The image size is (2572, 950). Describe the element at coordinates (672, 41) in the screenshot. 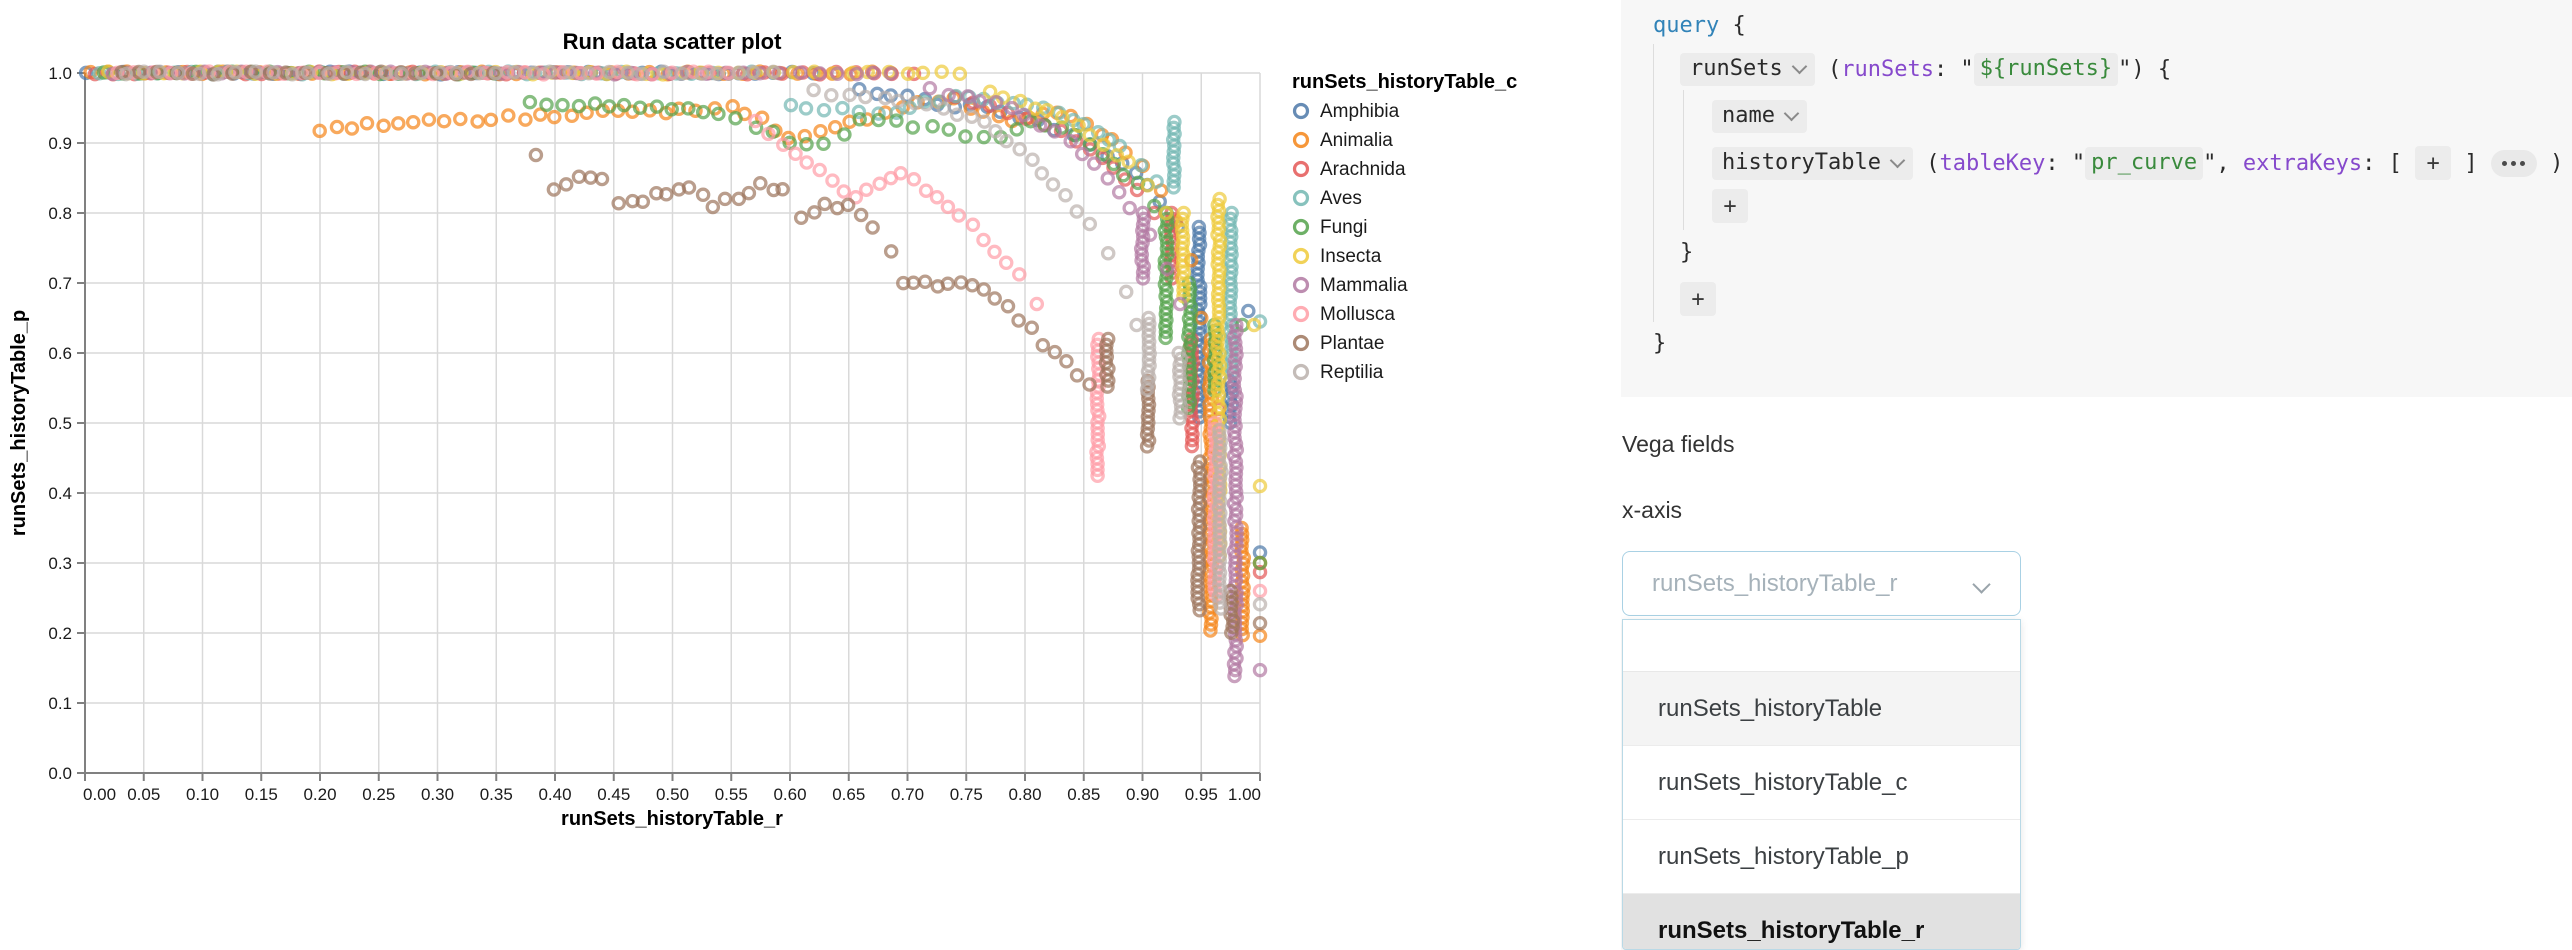

I see `svg-text: Run data scatter plot` at that location.